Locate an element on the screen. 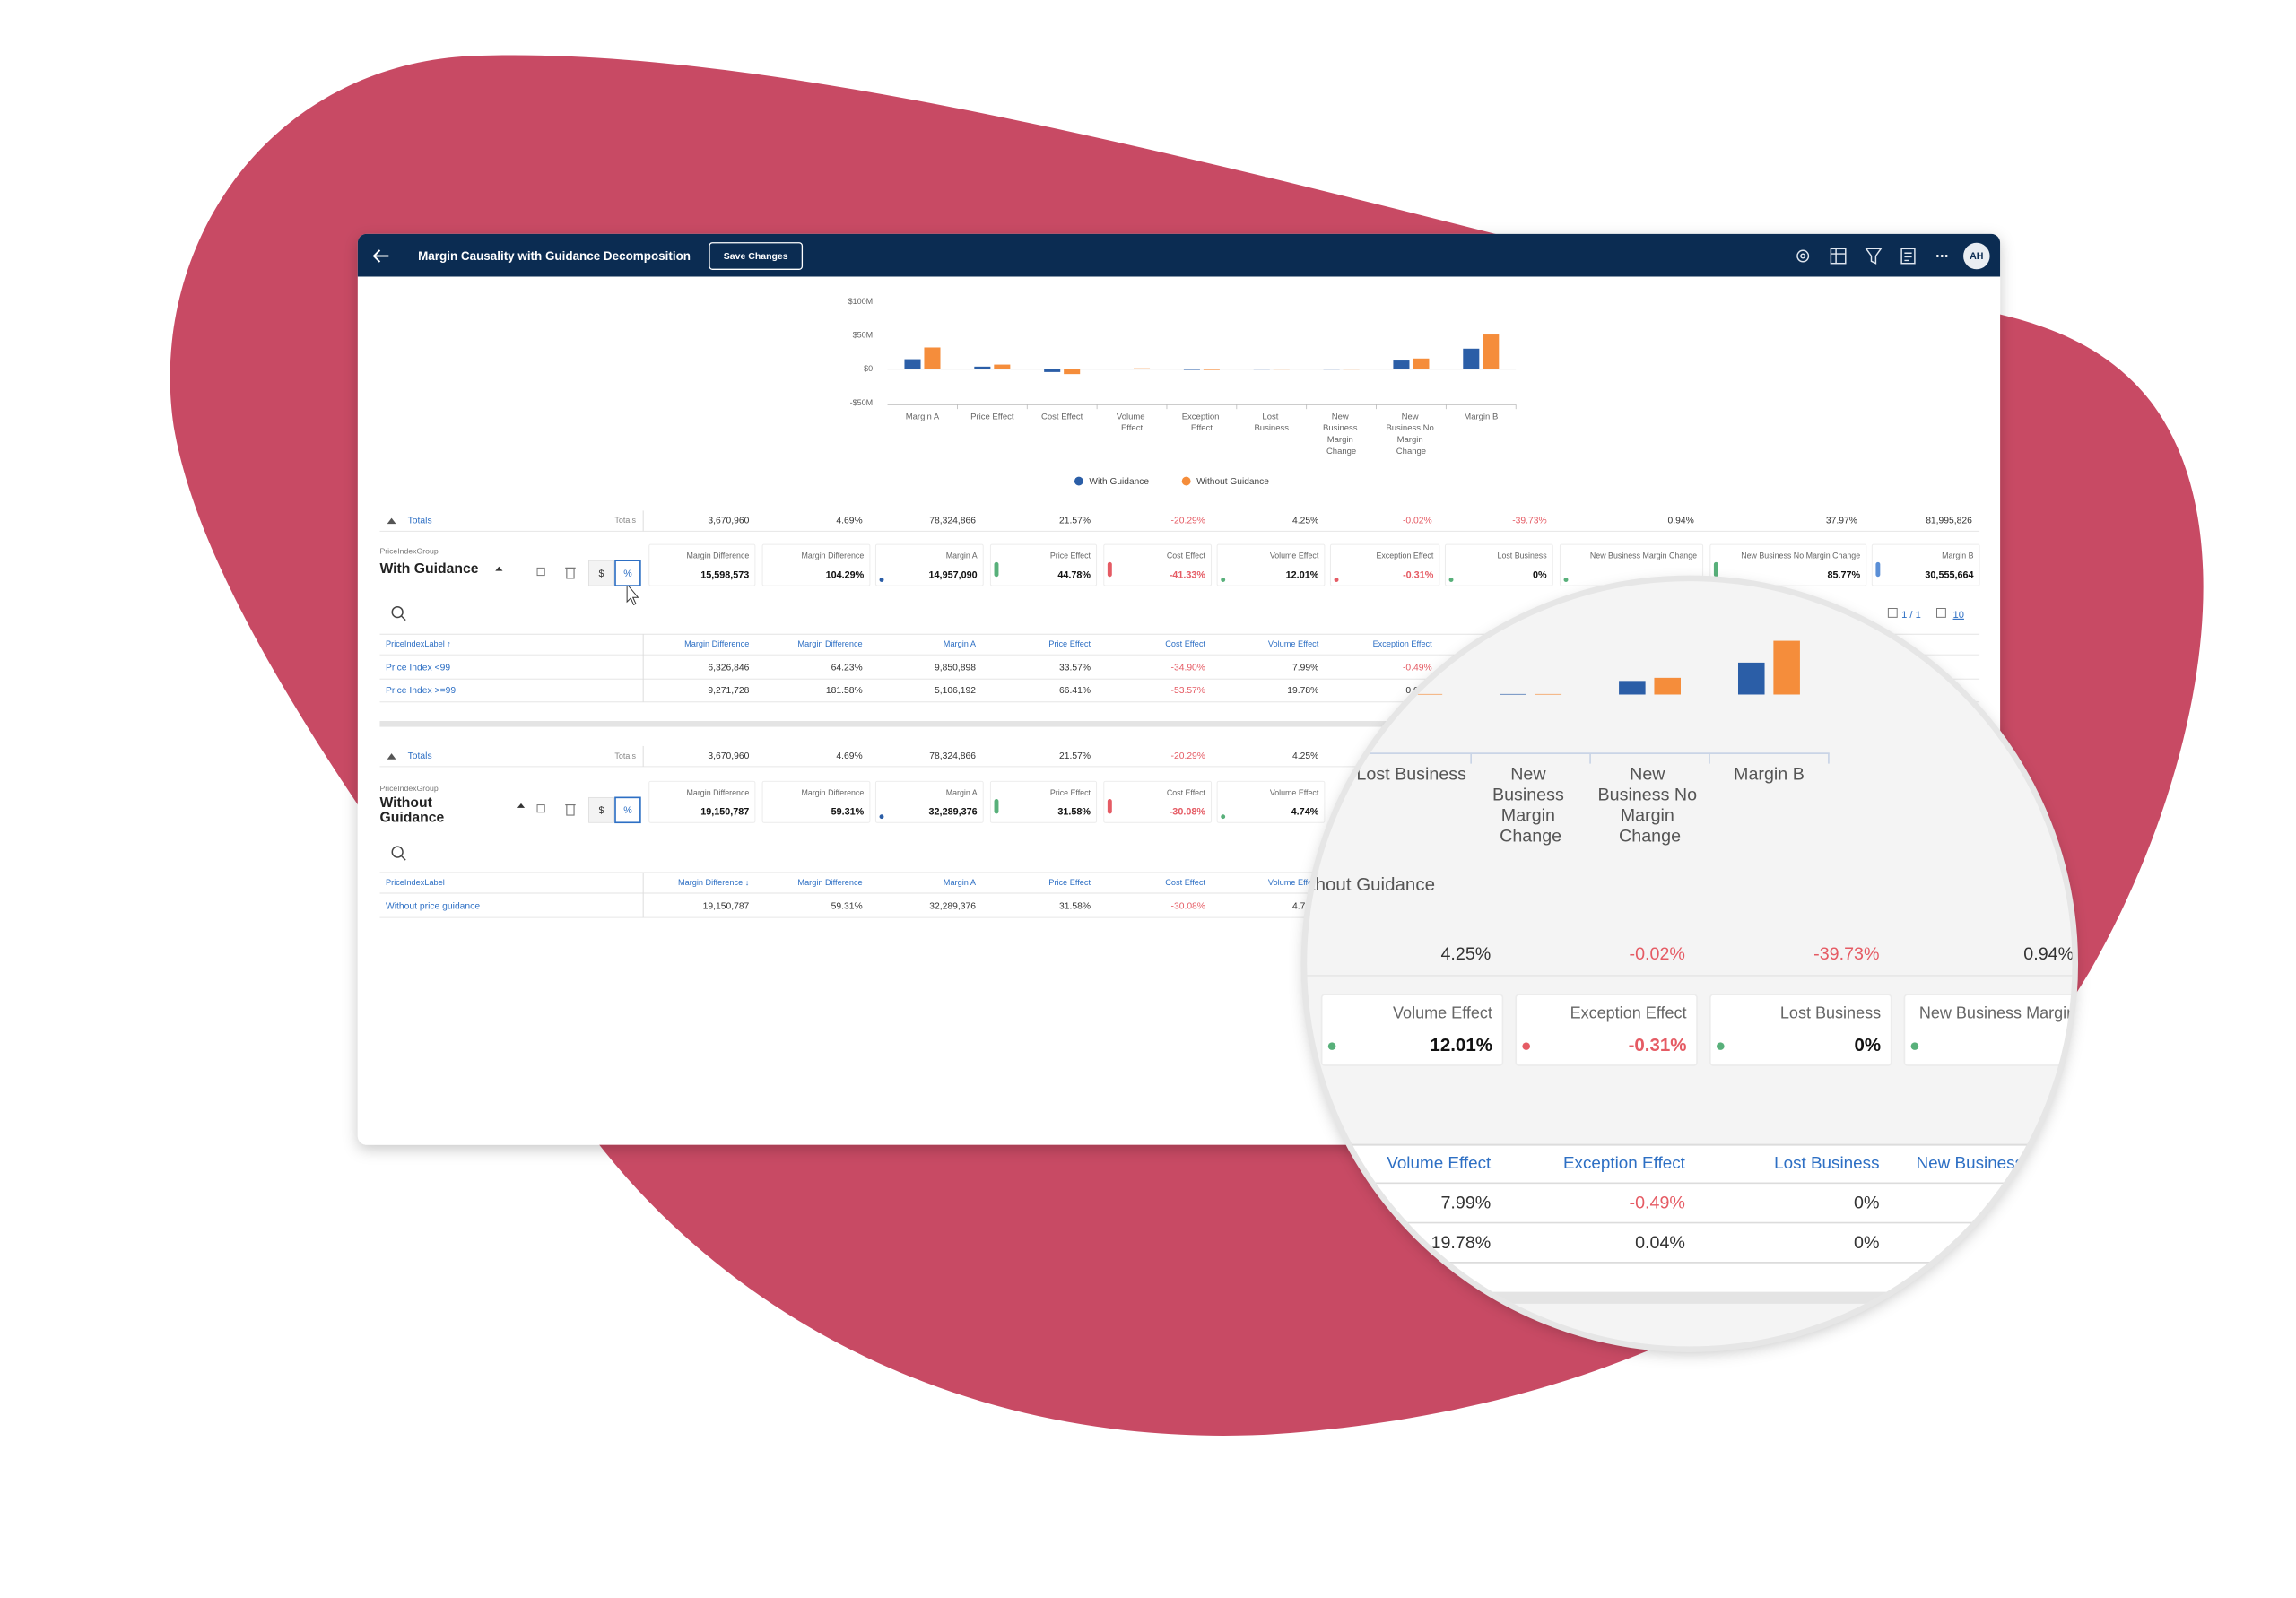 This screenshot has height=1598, width=2296. table-header: Margin Difference ↓ is located at coordinates (713, 882).